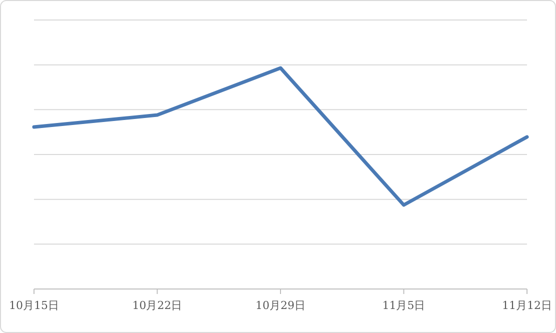 This screenshot has height=333, width=556. What do you see at coordinates (34, 305) in the screenshot?
I see `x-tick-label: 10月15日` at bounding box center [34, 305].